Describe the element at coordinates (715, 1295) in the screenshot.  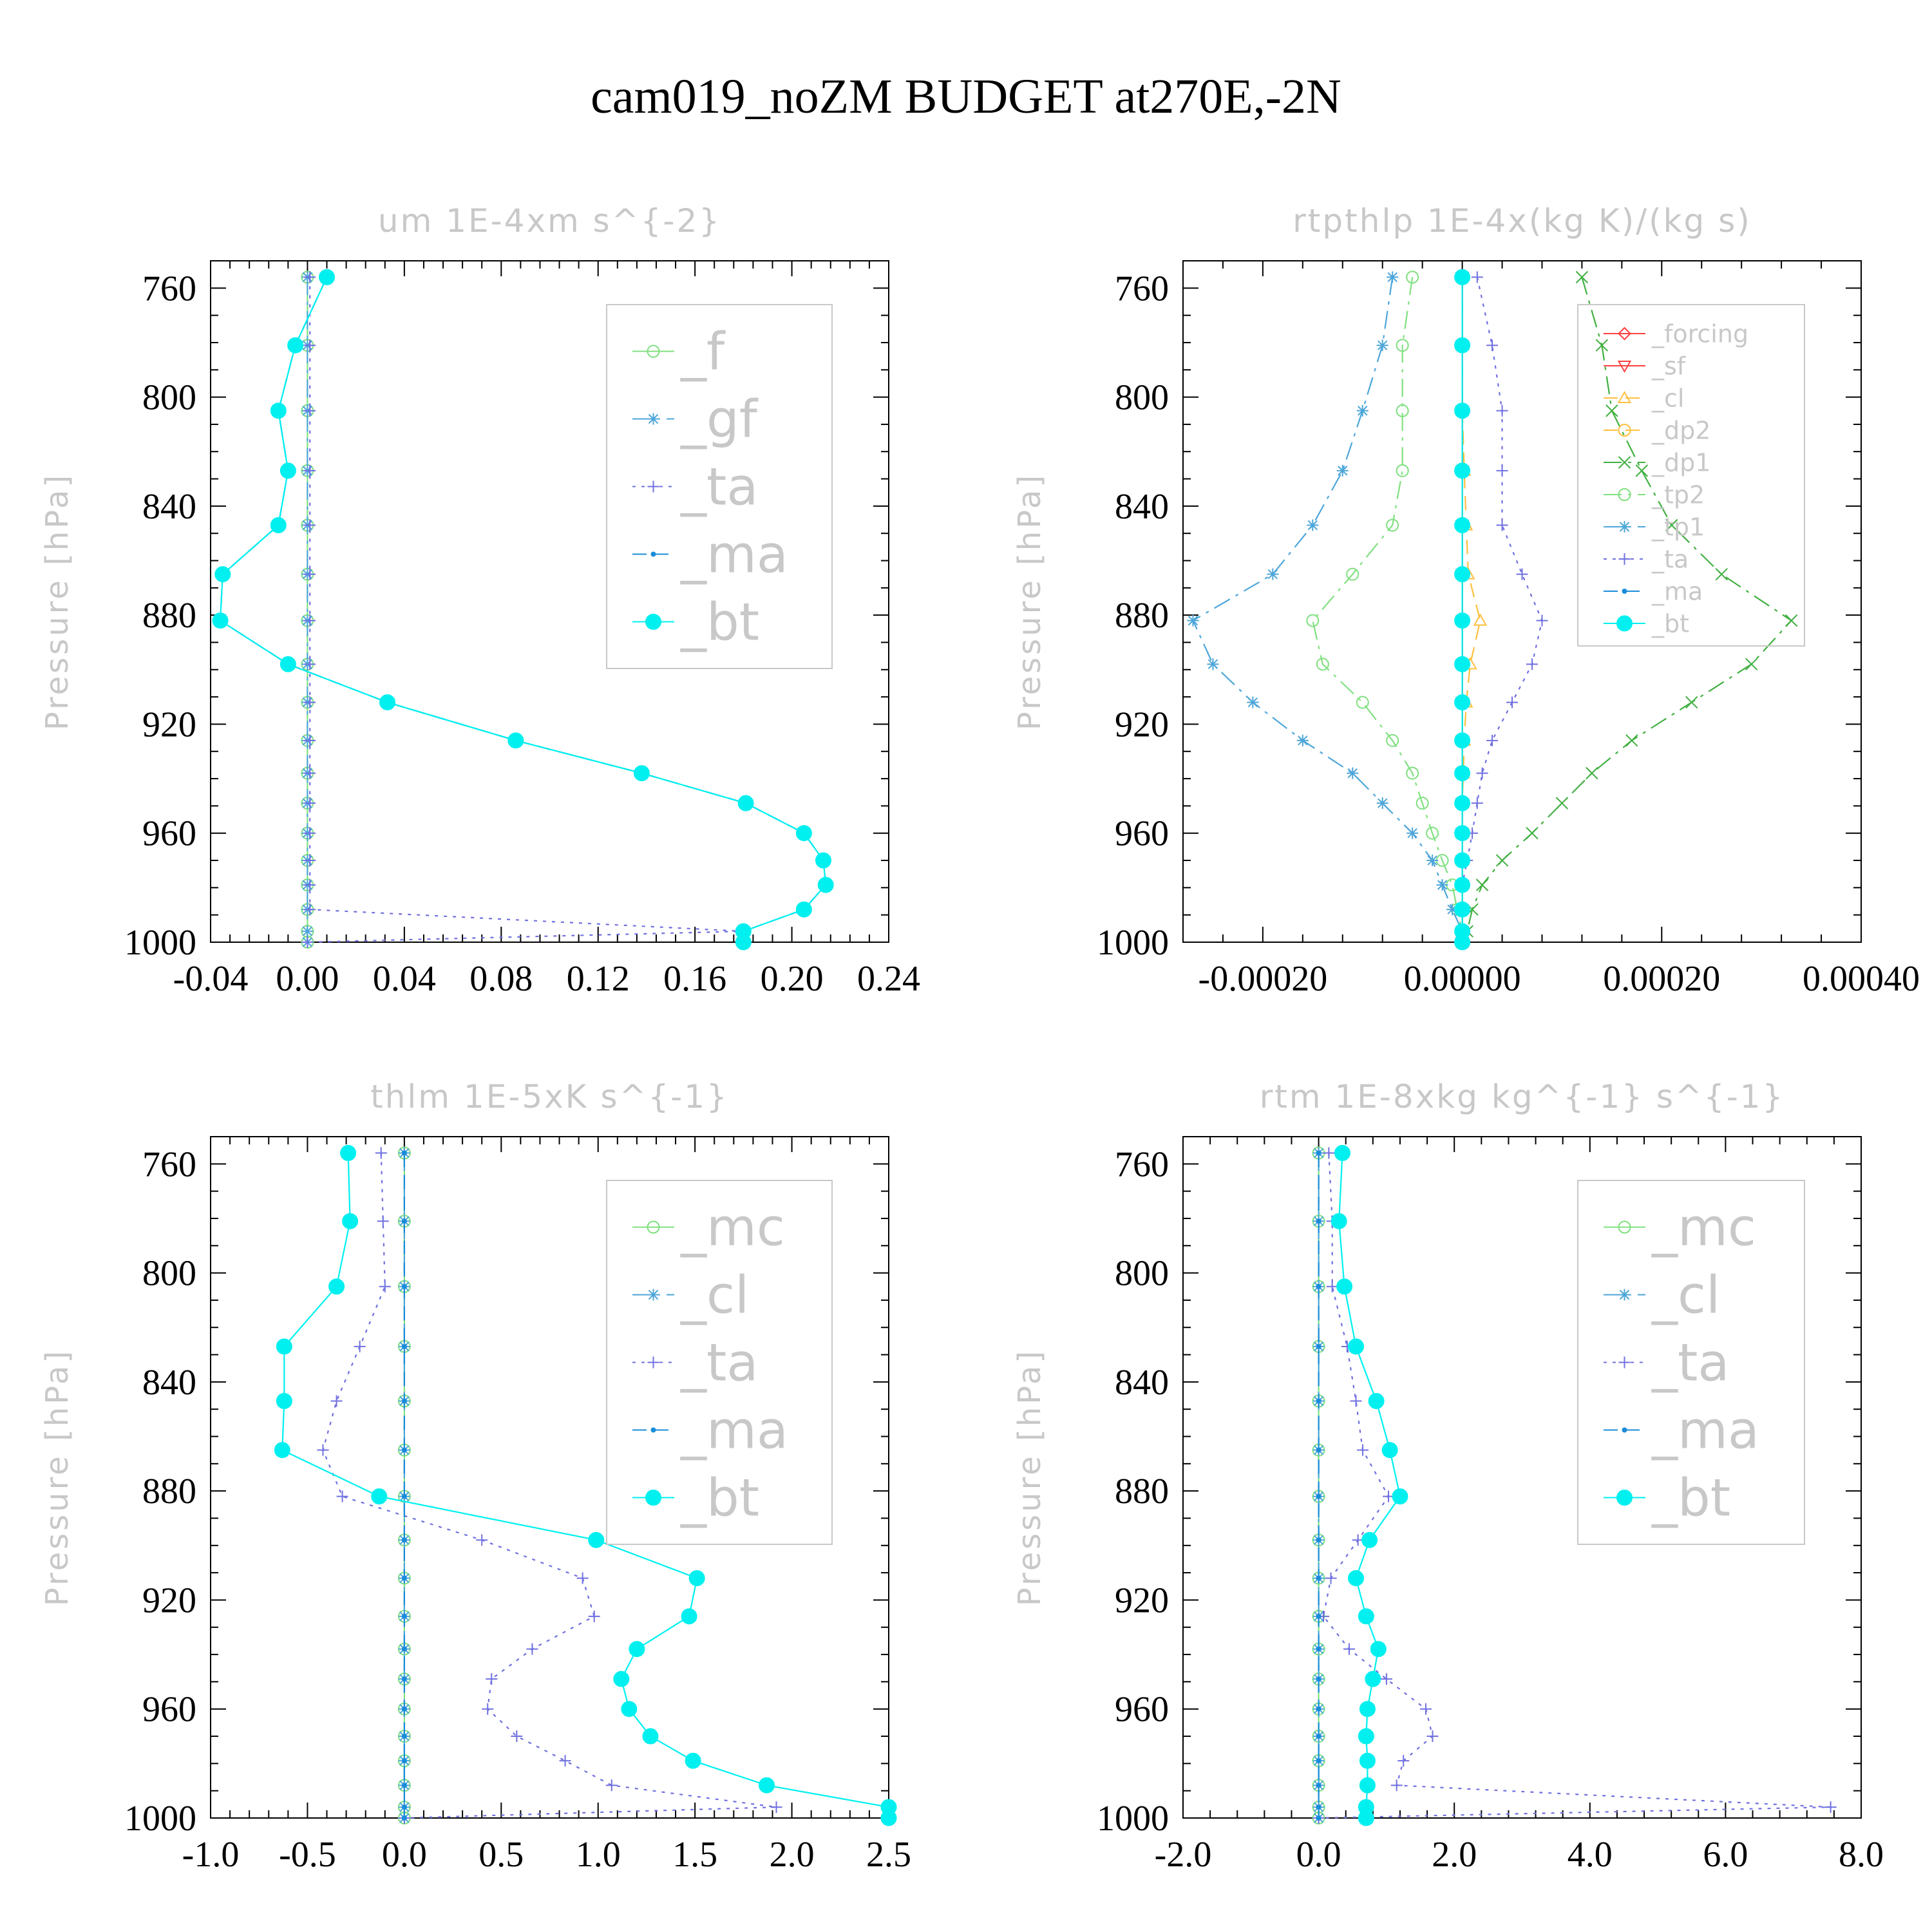
I see `legend-label: _cl` at that location.